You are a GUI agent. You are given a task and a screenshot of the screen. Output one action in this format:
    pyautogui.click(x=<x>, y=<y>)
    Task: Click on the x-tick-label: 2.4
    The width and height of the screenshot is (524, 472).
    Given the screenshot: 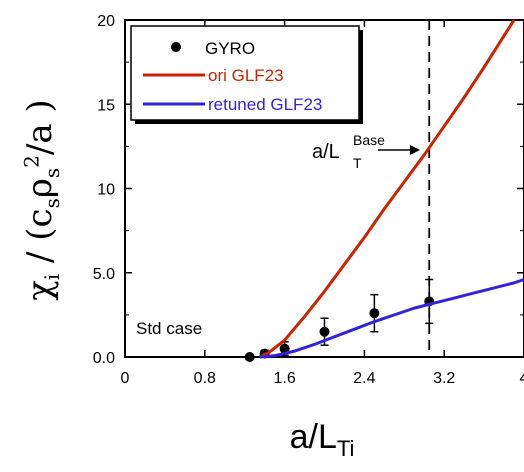 What is the action you would take?
    pyautogui.click(x=364, y=378)
    